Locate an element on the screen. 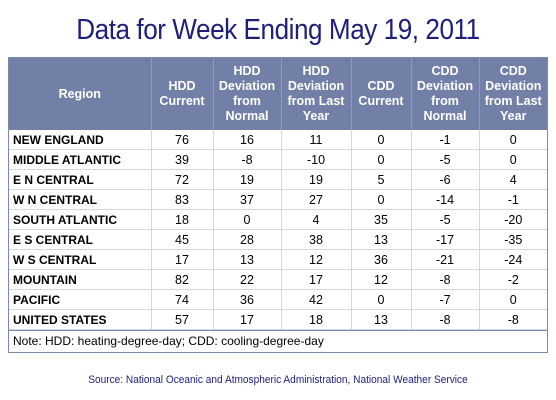 This screenshot has width=556, height=400. region-cell: MOUNTAIN is located at coordinates (80, 279).